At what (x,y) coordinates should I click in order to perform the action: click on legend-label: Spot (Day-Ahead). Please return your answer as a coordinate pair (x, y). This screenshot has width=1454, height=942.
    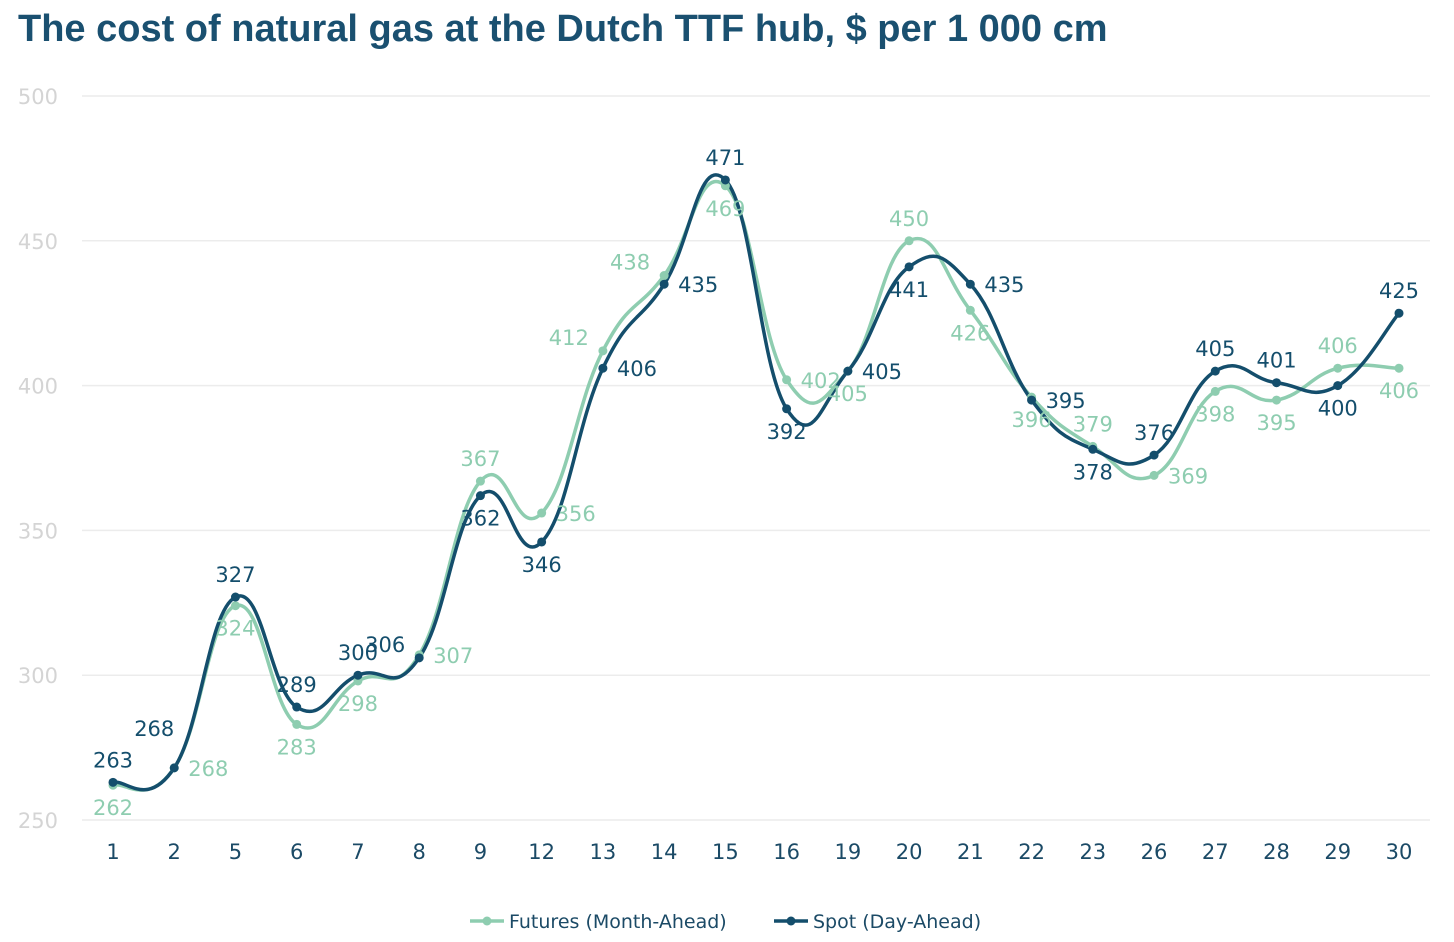
    Looking at the image, I should click on (897, 922).